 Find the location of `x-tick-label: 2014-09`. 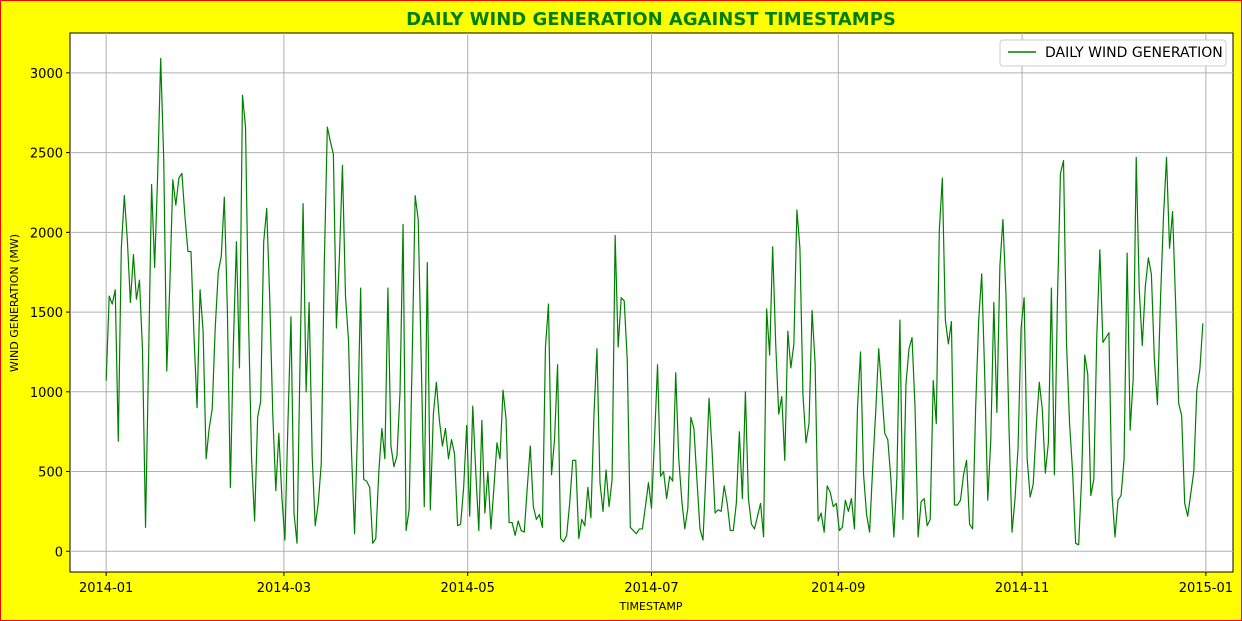

x-tick-label: 2014-09 is located at coordinates (838, 588).